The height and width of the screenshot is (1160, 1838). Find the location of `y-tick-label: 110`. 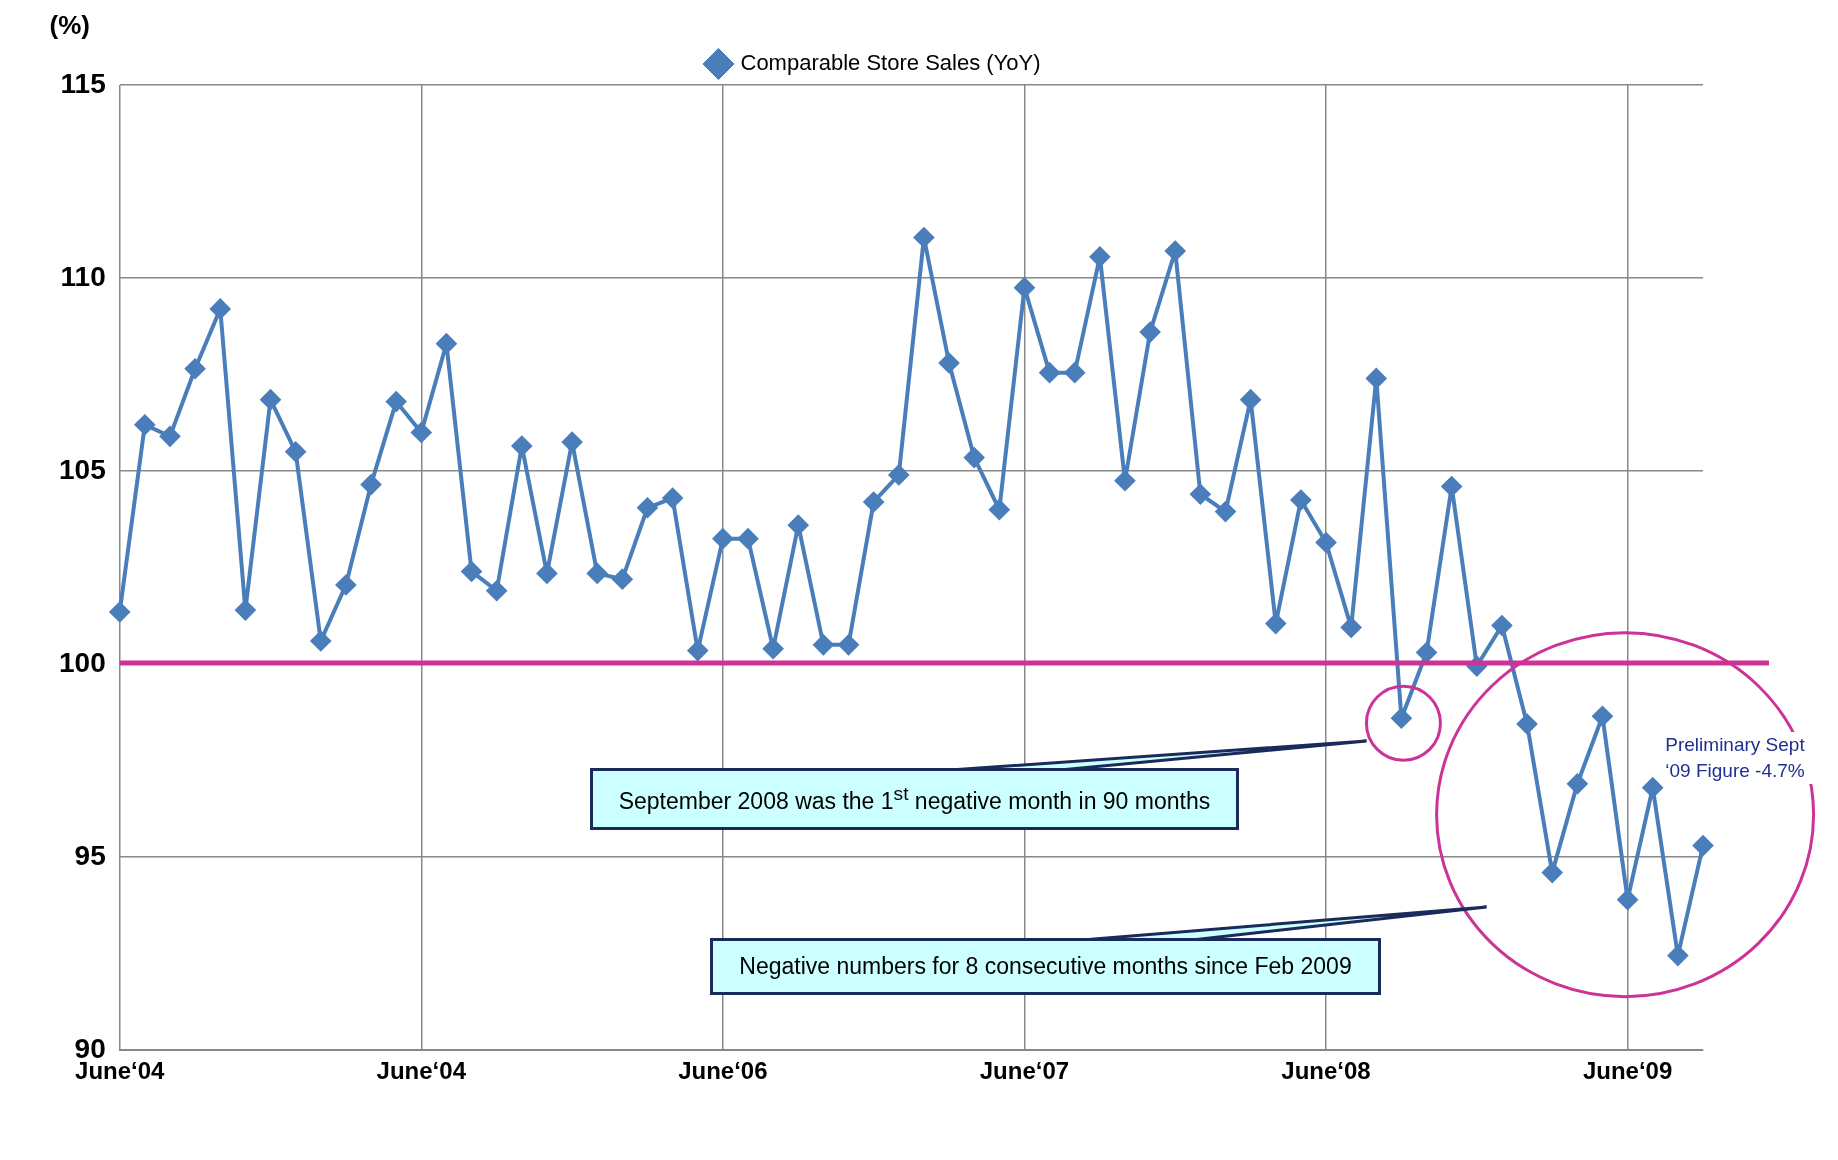

y-tick-label: 110 is located at coordinates (83, 276).